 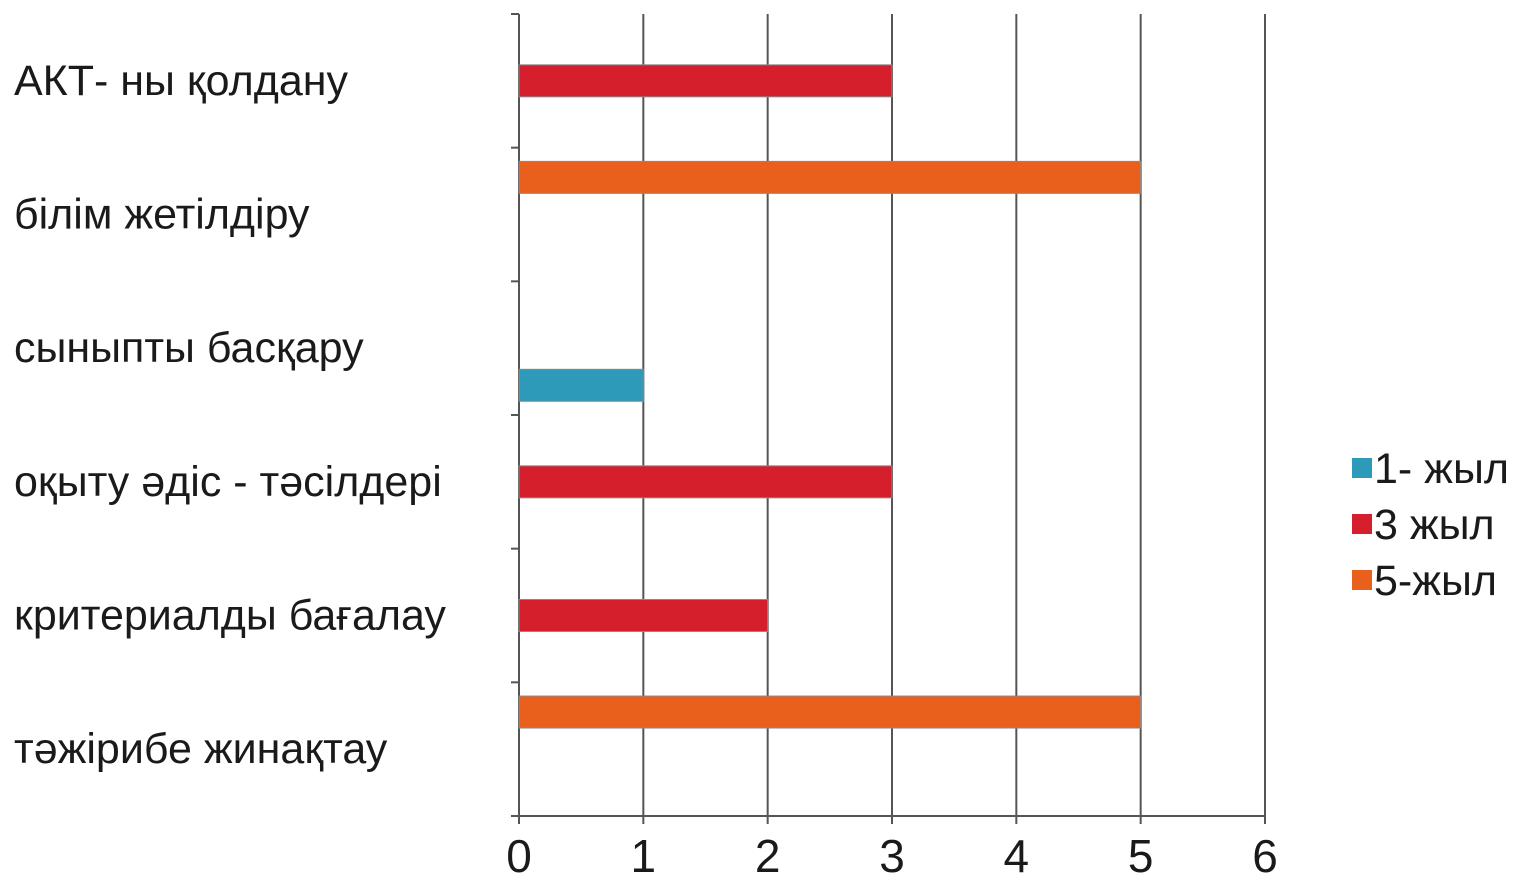 I want to click on category-label: АКТ- ны қолдану, so click(x=181, y=81).